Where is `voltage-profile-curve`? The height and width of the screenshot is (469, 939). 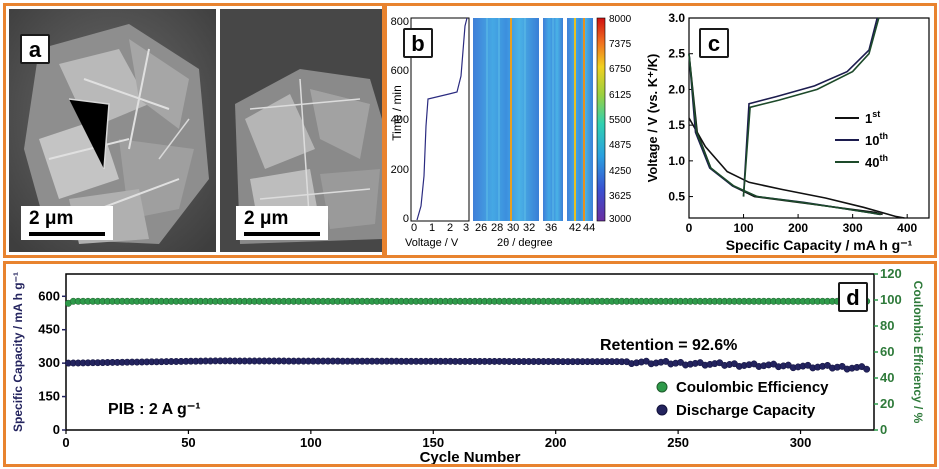 voltage-profile-curve is located at coordinates (442, 119).